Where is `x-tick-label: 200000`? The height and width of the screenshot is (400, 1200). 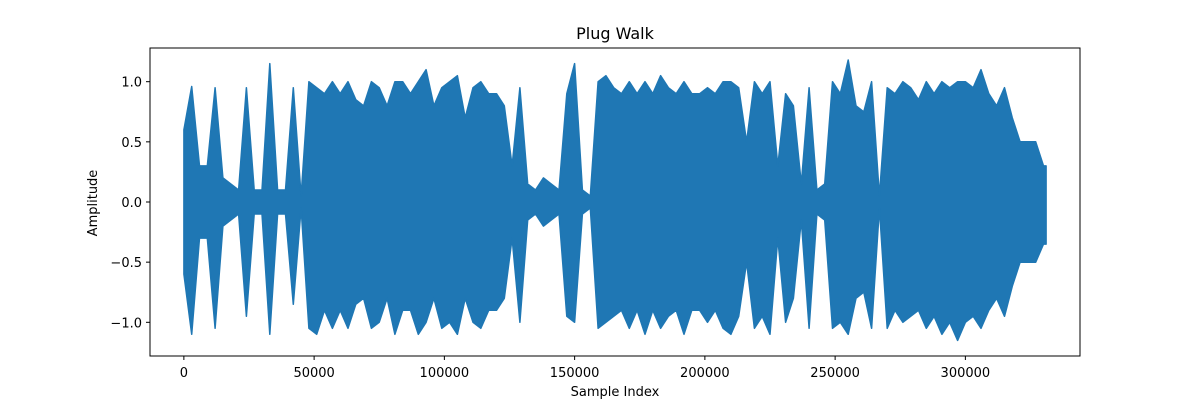
x-tick-label: 200000 is located at coordinates (705, 373).